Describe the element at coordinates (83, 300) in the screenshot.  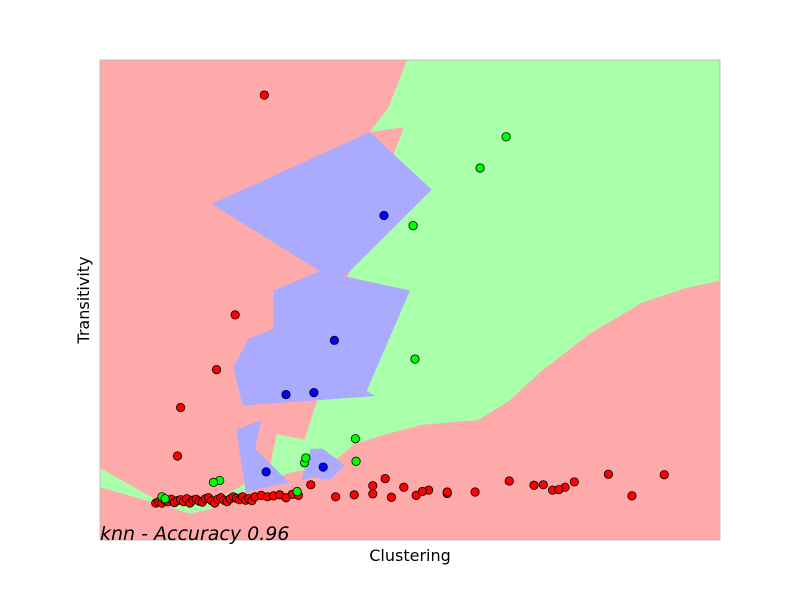
I see `y-axis-label: Transitivity` at that location.